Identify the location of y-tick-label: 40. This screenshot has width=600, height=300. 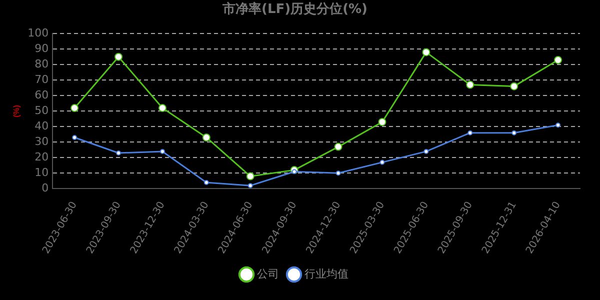
(41, 126).